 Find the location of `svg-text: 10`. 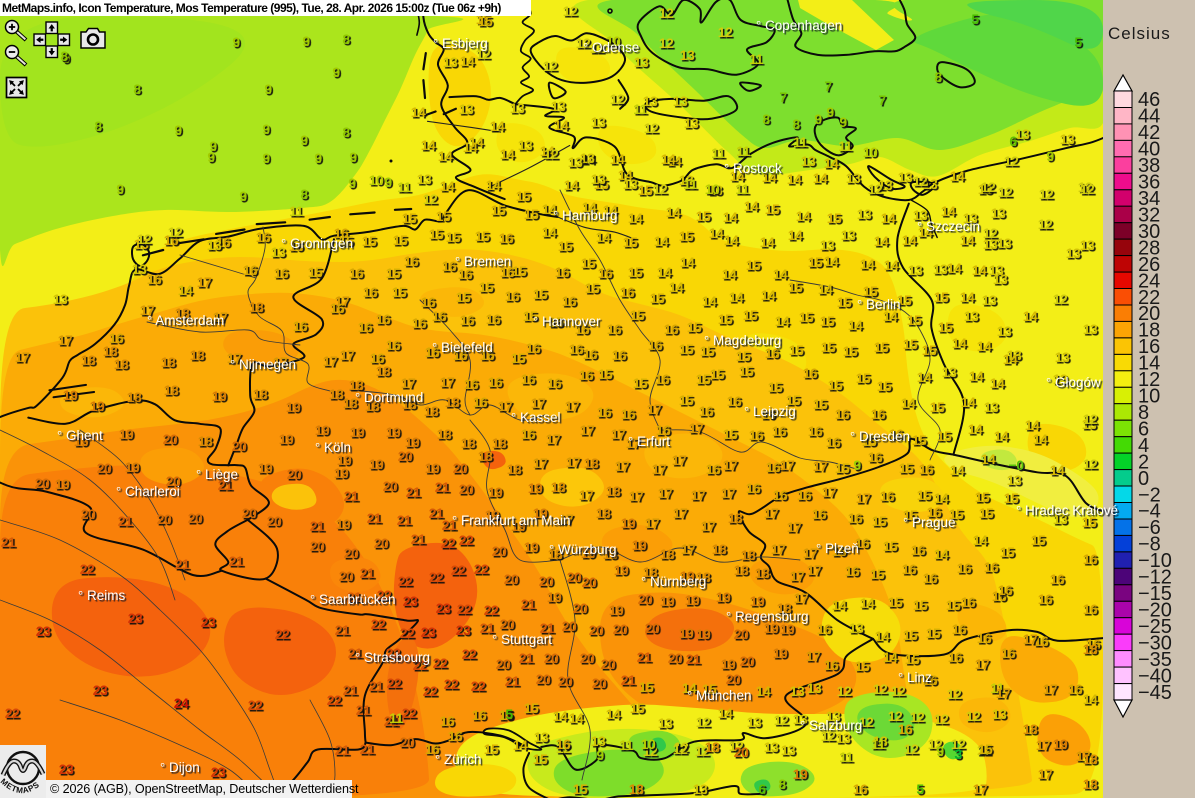

svg-text: 10 is located at coordinates (1149, 397).